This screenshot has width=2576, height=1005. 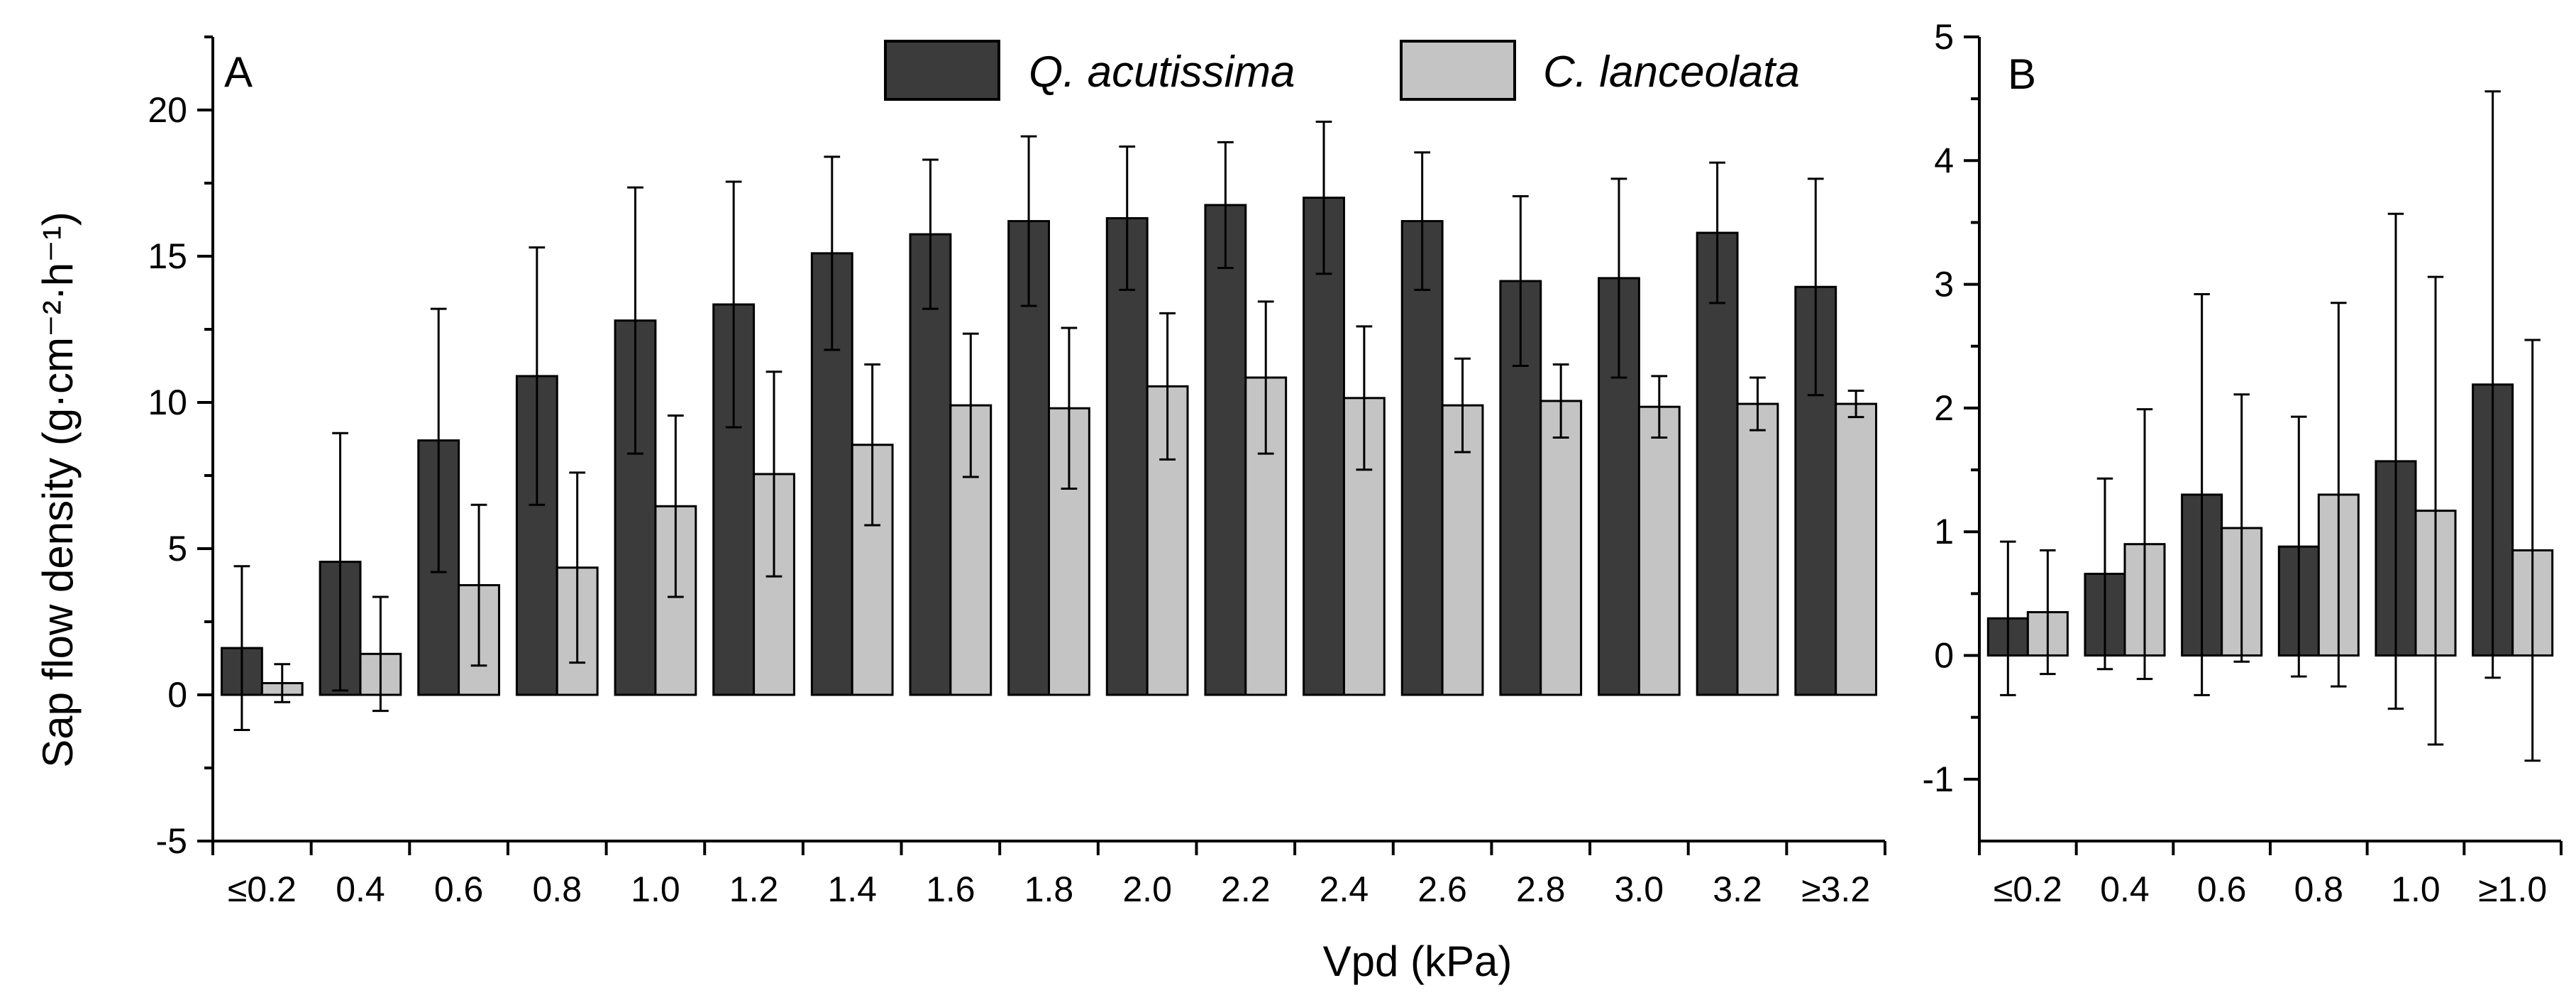 I want to click on panel-b-y-tick-label: -1, so click(x=1939, y=779).